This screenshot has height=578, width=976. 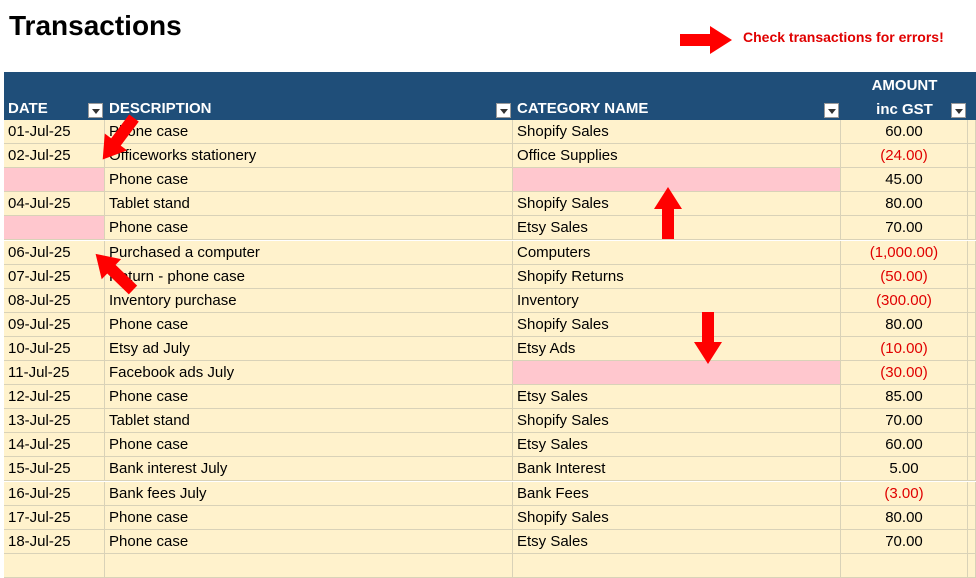 What do you see at coordinates (54, 517) in the screenshot?
I see `cell: 17-Jul-25` at bounding box center [54, 517].